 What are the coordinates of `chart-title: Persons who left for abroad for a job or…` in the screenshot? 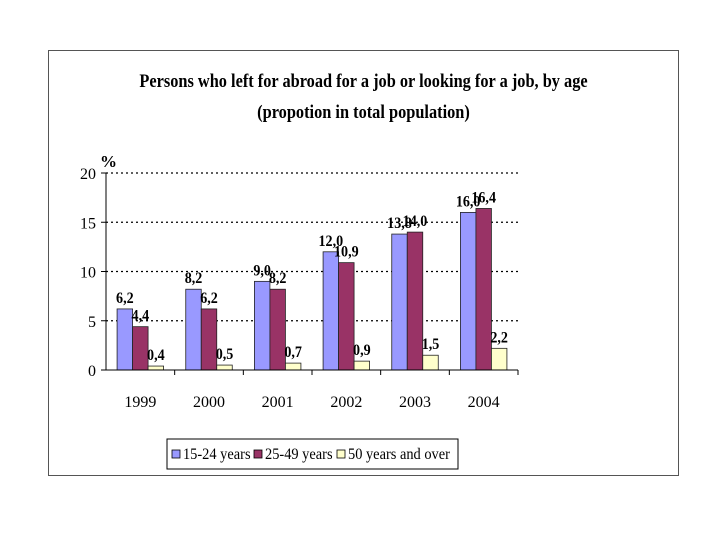 It's located at (363, 81).